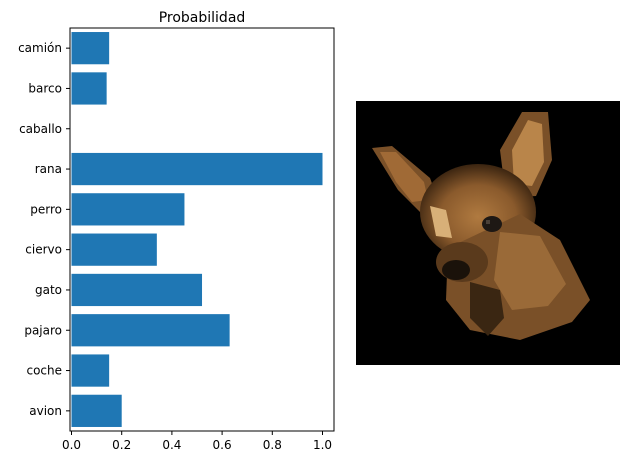  What do you see at coordinates (43, 330) in the screenshot?
I see `y-tick-label: pajaro` at bounding box center [43, 330].